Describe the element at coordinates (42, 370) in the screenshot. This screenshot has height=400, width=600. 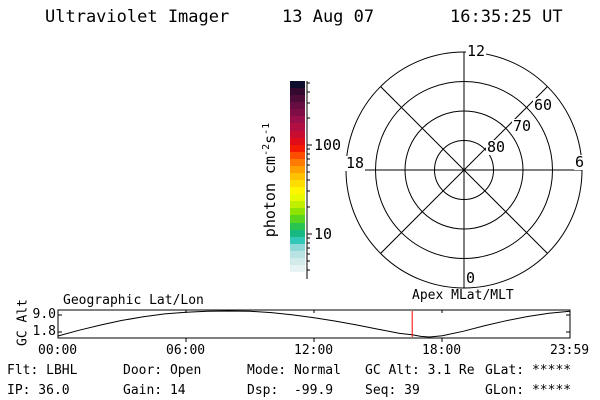
I see `status-flt: Flt: LBHL` at that location.